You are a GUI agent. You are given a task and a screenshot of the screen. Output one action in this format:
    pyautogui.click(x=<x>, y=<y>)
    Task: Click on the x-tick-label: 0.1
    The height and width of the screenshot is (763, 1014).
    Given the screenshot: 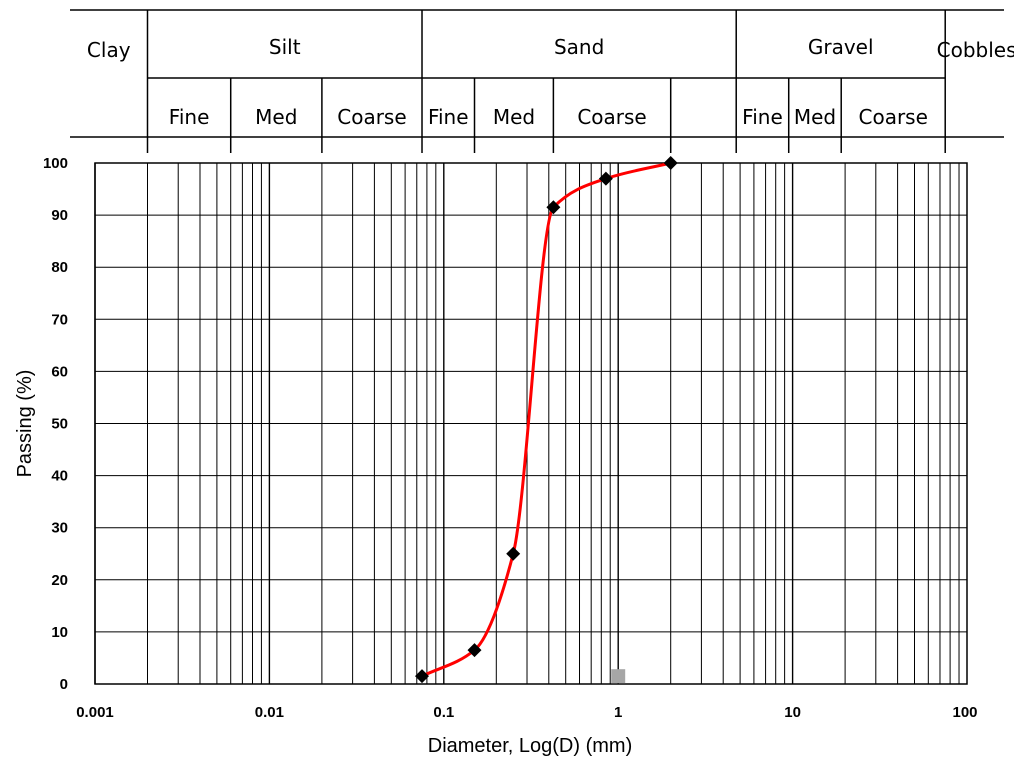 What is the action you would take?
    pyautogui.click(x=443, y=712)
    